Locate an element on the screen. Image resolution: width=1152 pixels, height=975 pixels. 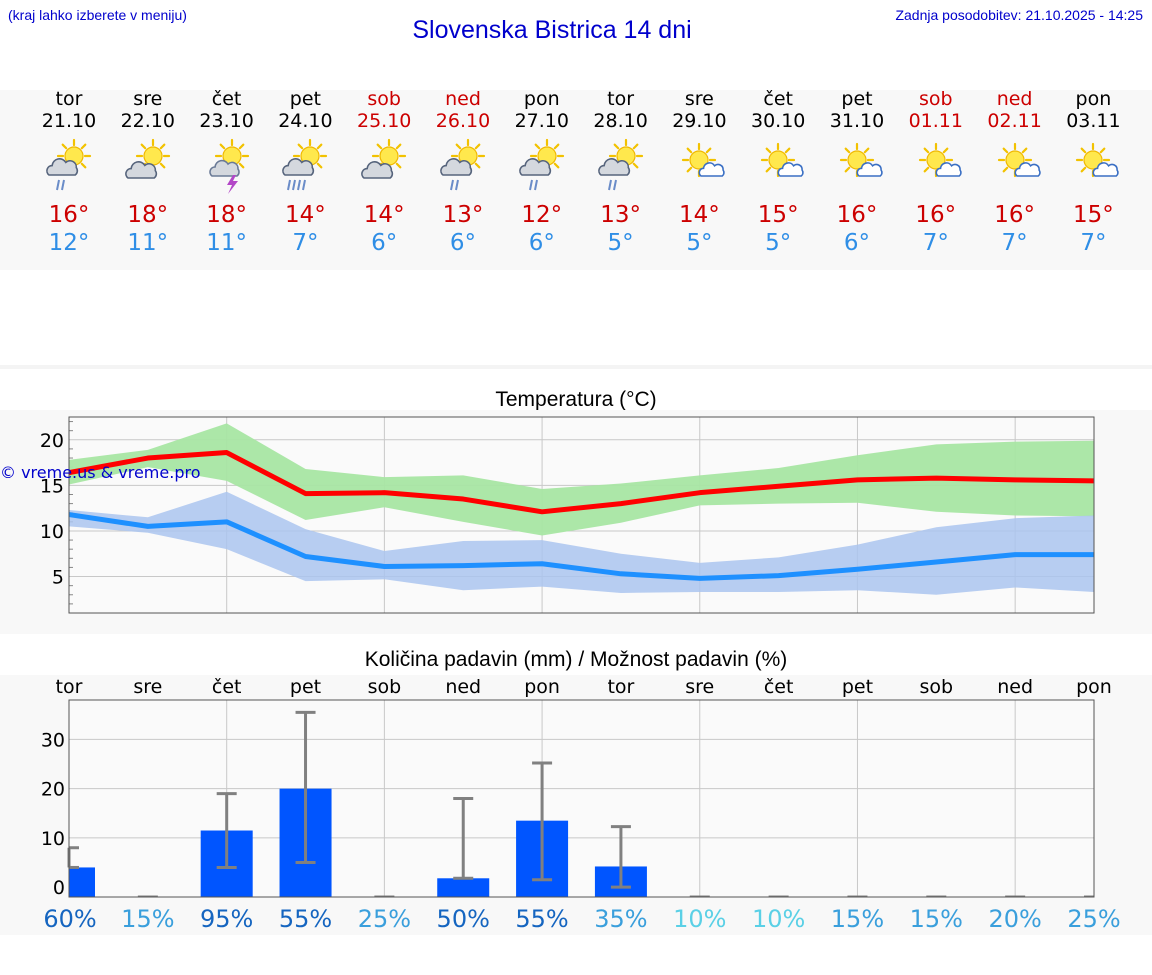
day-column: tor 28.10 13° 5° is located at coordinates (621, 172).